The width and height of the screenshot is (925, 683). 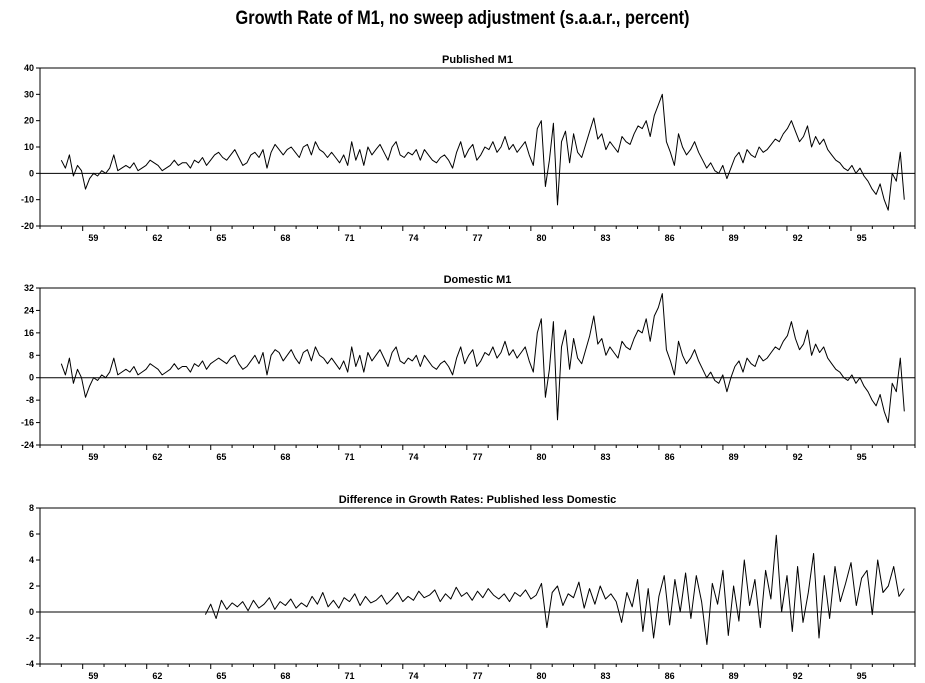 What do you see at coordinates (554, 589) in the screenshot?
I see `panel3-series-line` at bounding box center [554, 589].